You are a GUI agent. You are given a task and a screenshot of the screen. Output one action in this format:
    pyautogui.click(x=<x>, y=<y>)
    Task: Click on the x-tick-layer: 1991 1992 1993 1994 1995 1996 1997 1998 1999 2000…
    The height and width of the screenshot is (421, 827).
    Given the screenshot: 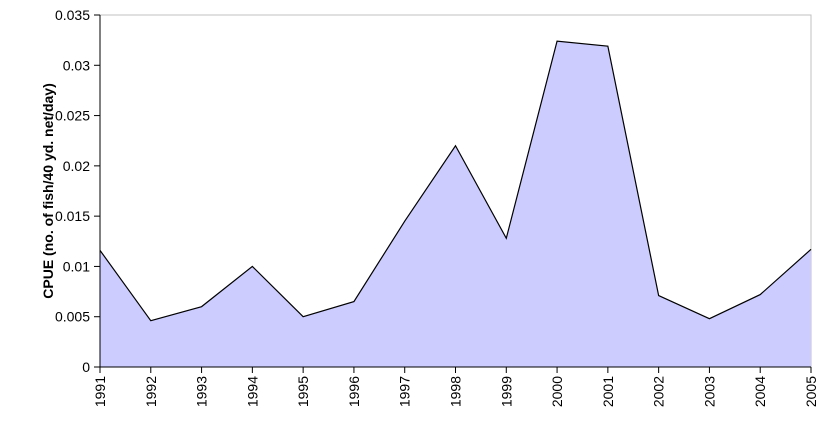 What is the action you would take?
    pyautogui.click(x=455, y=387)
    